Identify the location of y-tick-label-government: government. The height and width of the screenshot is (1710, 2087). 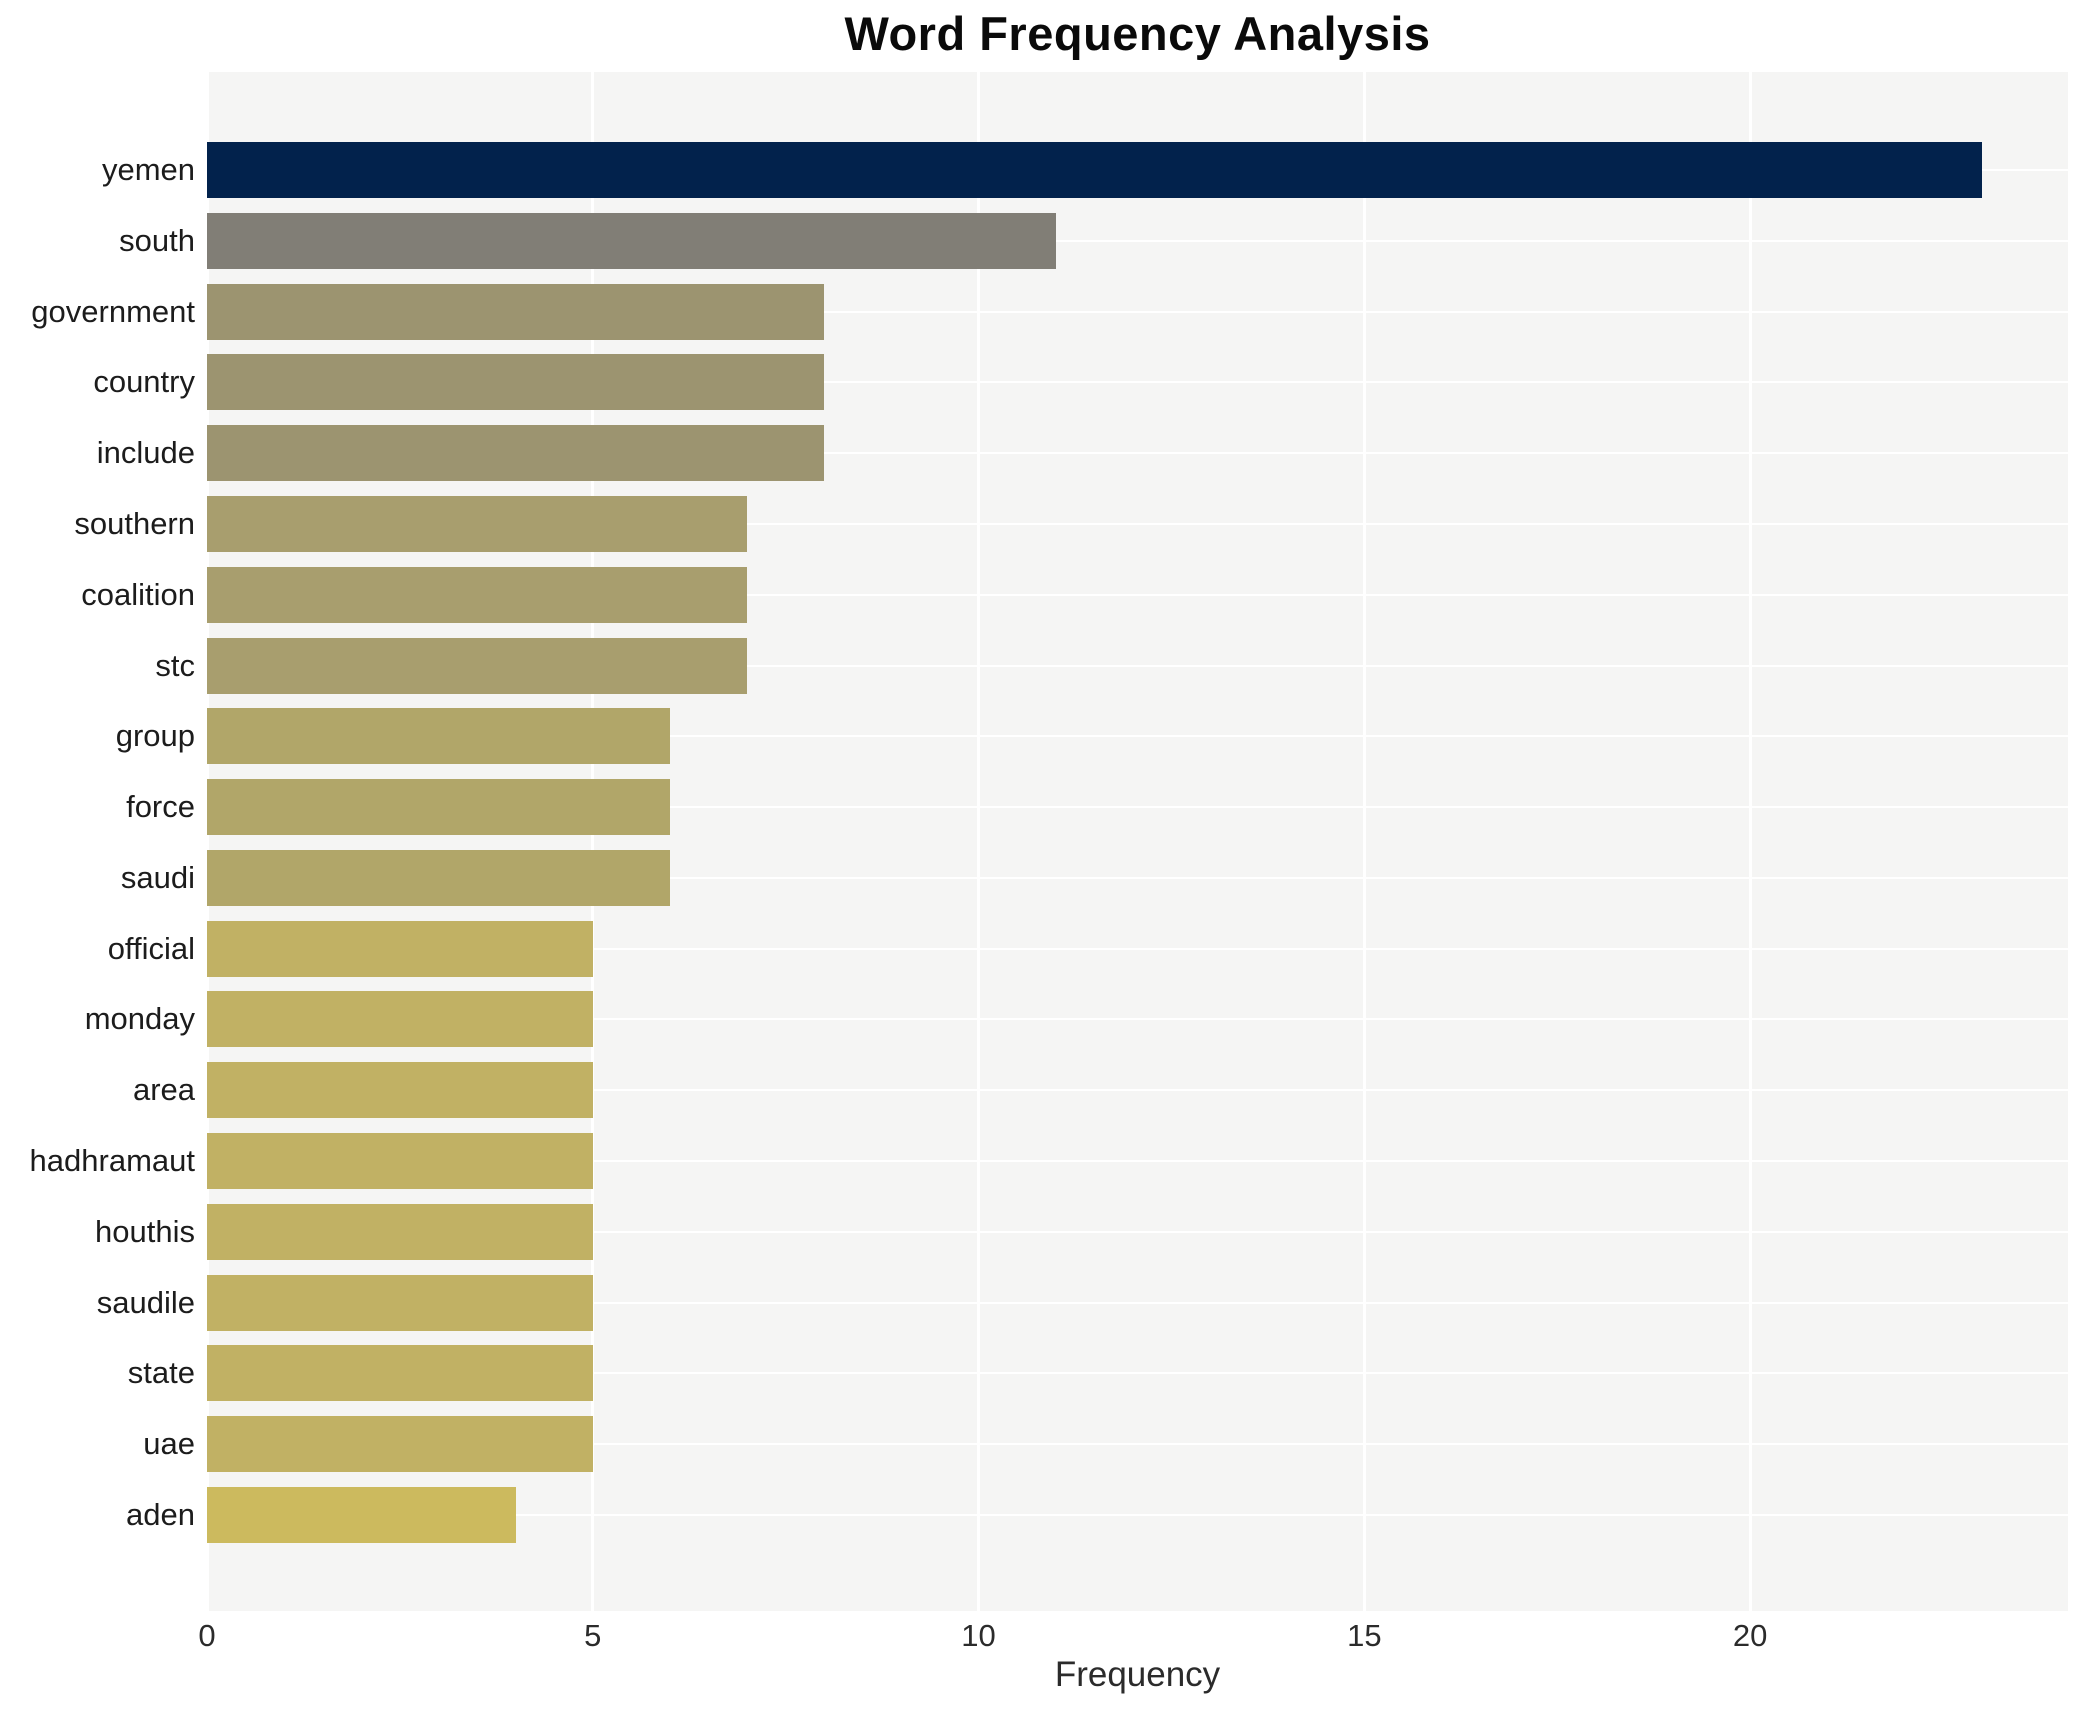
(113, 311).